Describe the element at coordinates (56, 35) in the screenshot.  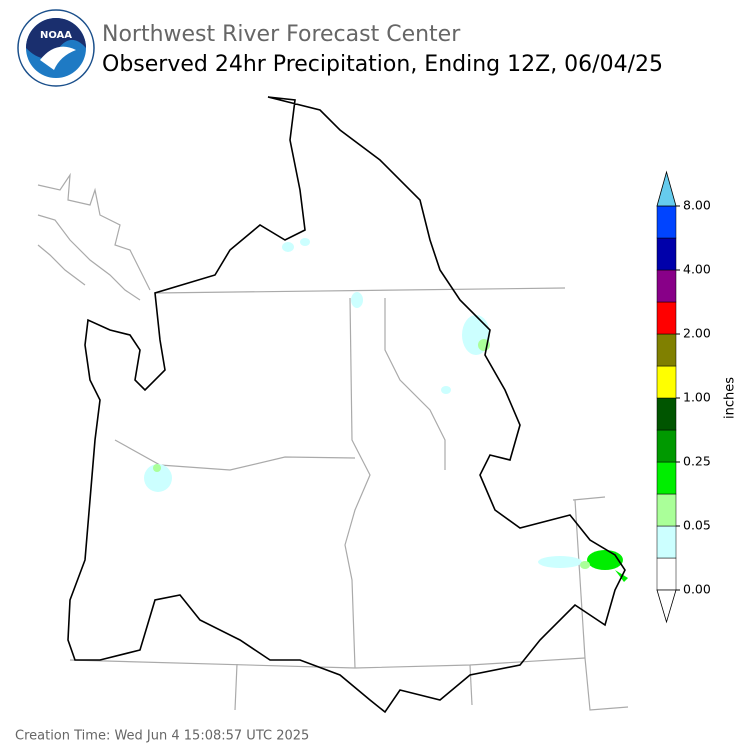
I see `logo-text: NOAA` at that location.